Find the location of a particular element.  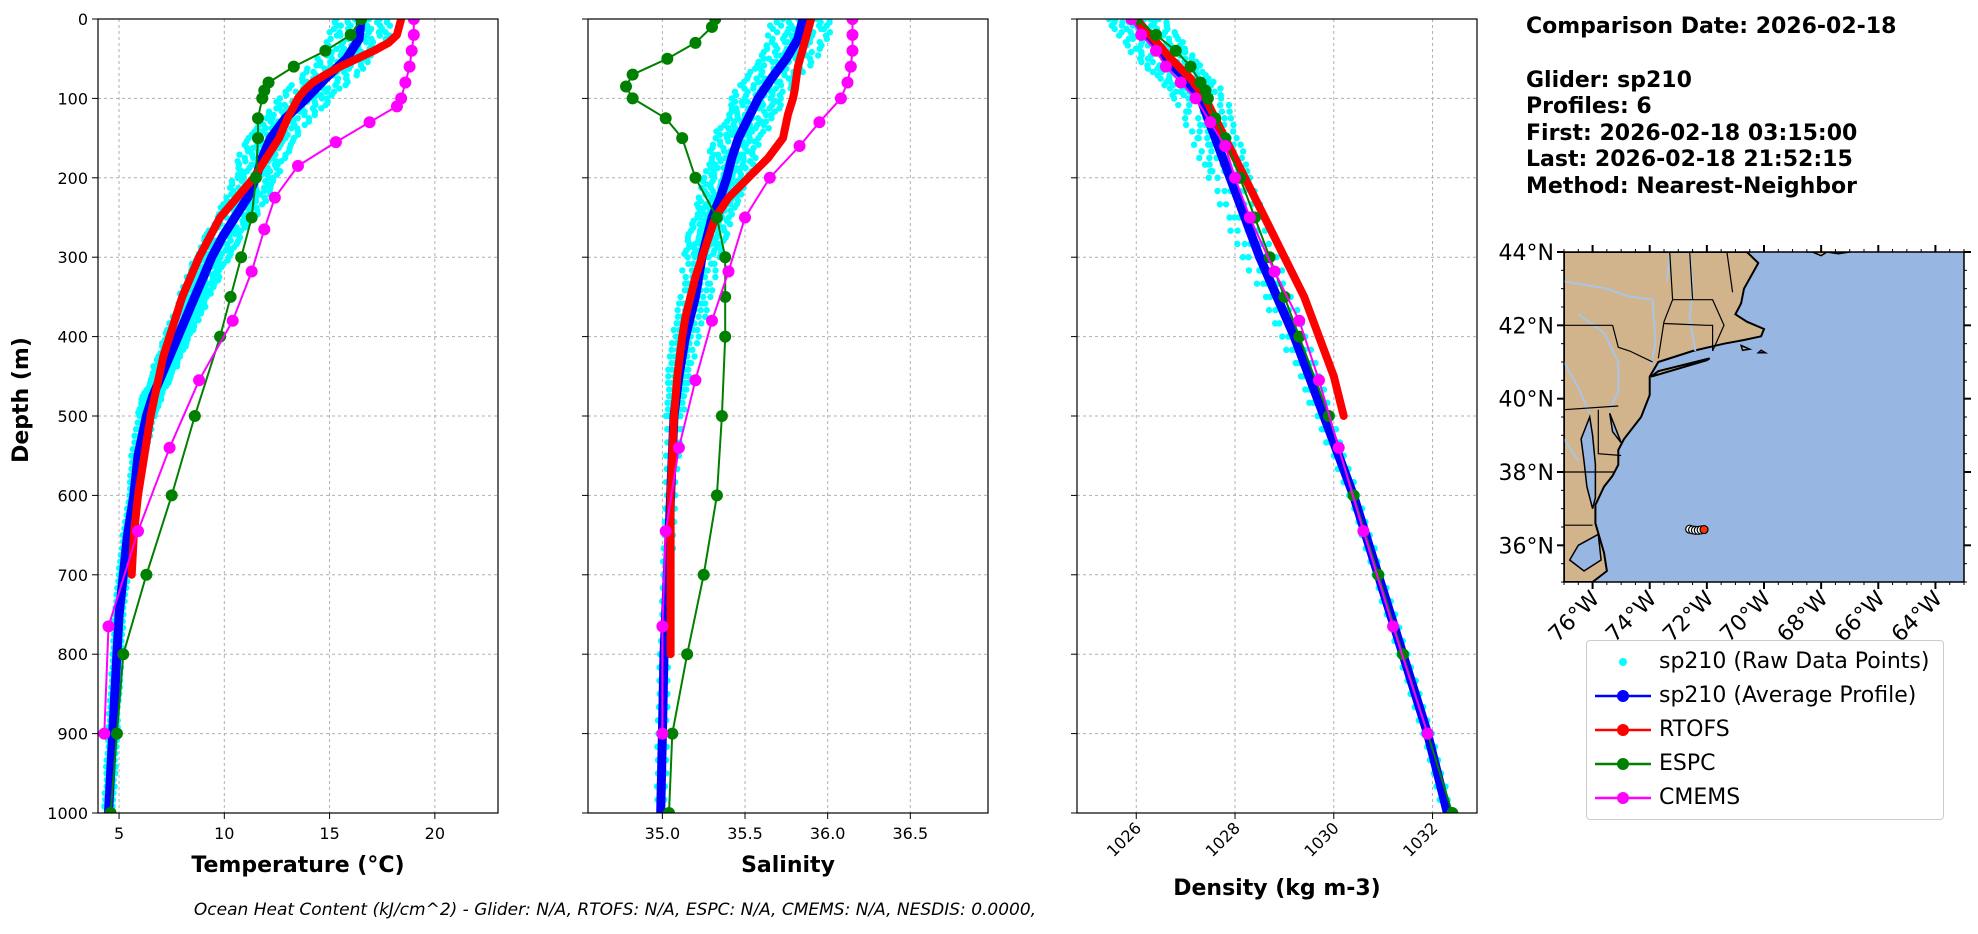

last-time: Last: 2026-02-18 21:52:15 is located at coordinates (1689, 159).